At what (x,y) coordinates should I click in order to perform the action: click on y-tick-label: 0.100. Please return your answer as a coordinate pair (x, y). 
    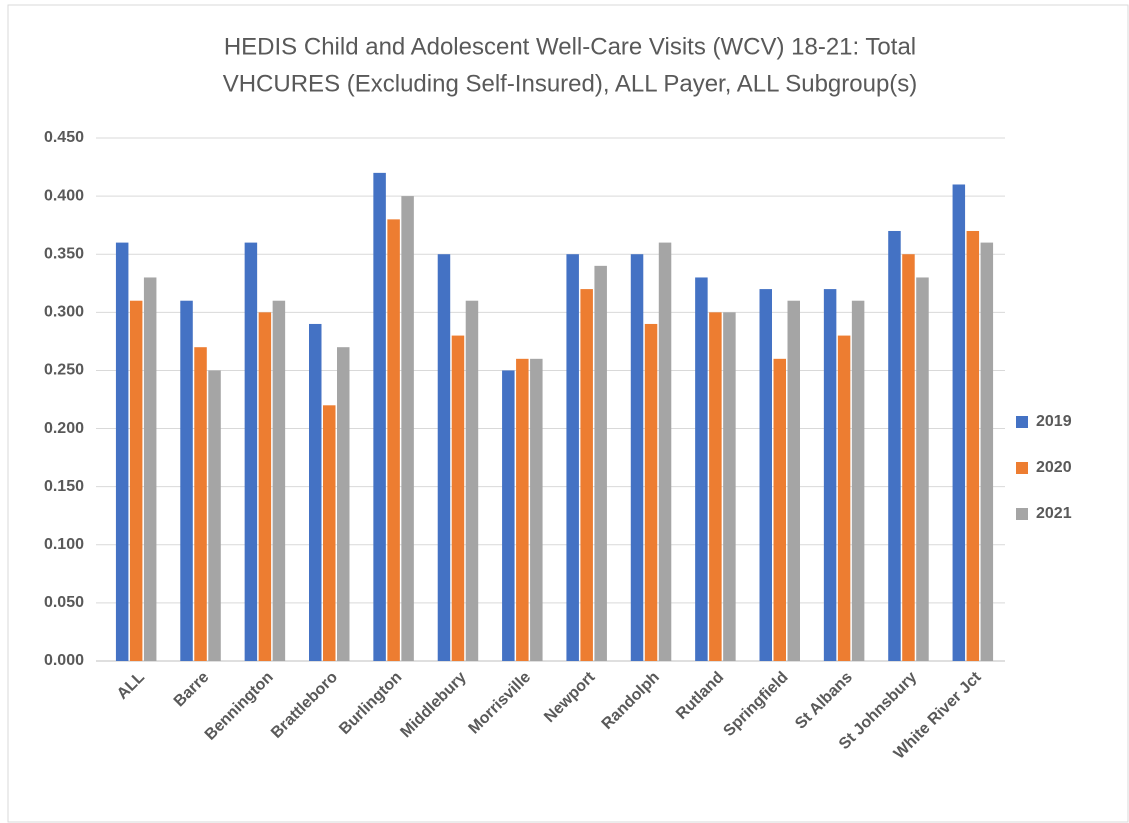
    Looking at the image, I should click on (64, 544).